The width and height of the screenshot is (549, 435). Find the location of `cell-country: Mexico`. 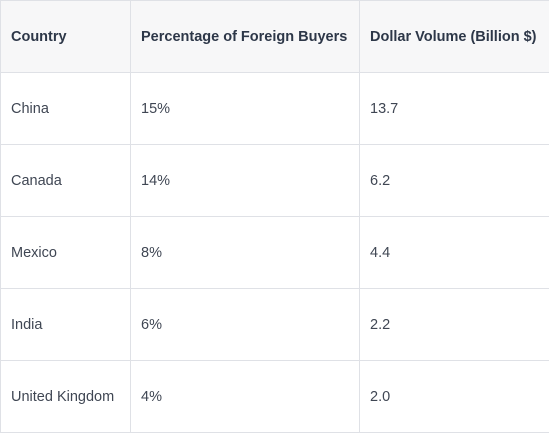

cell-country: Mexico is located at coordinates (65, 252).